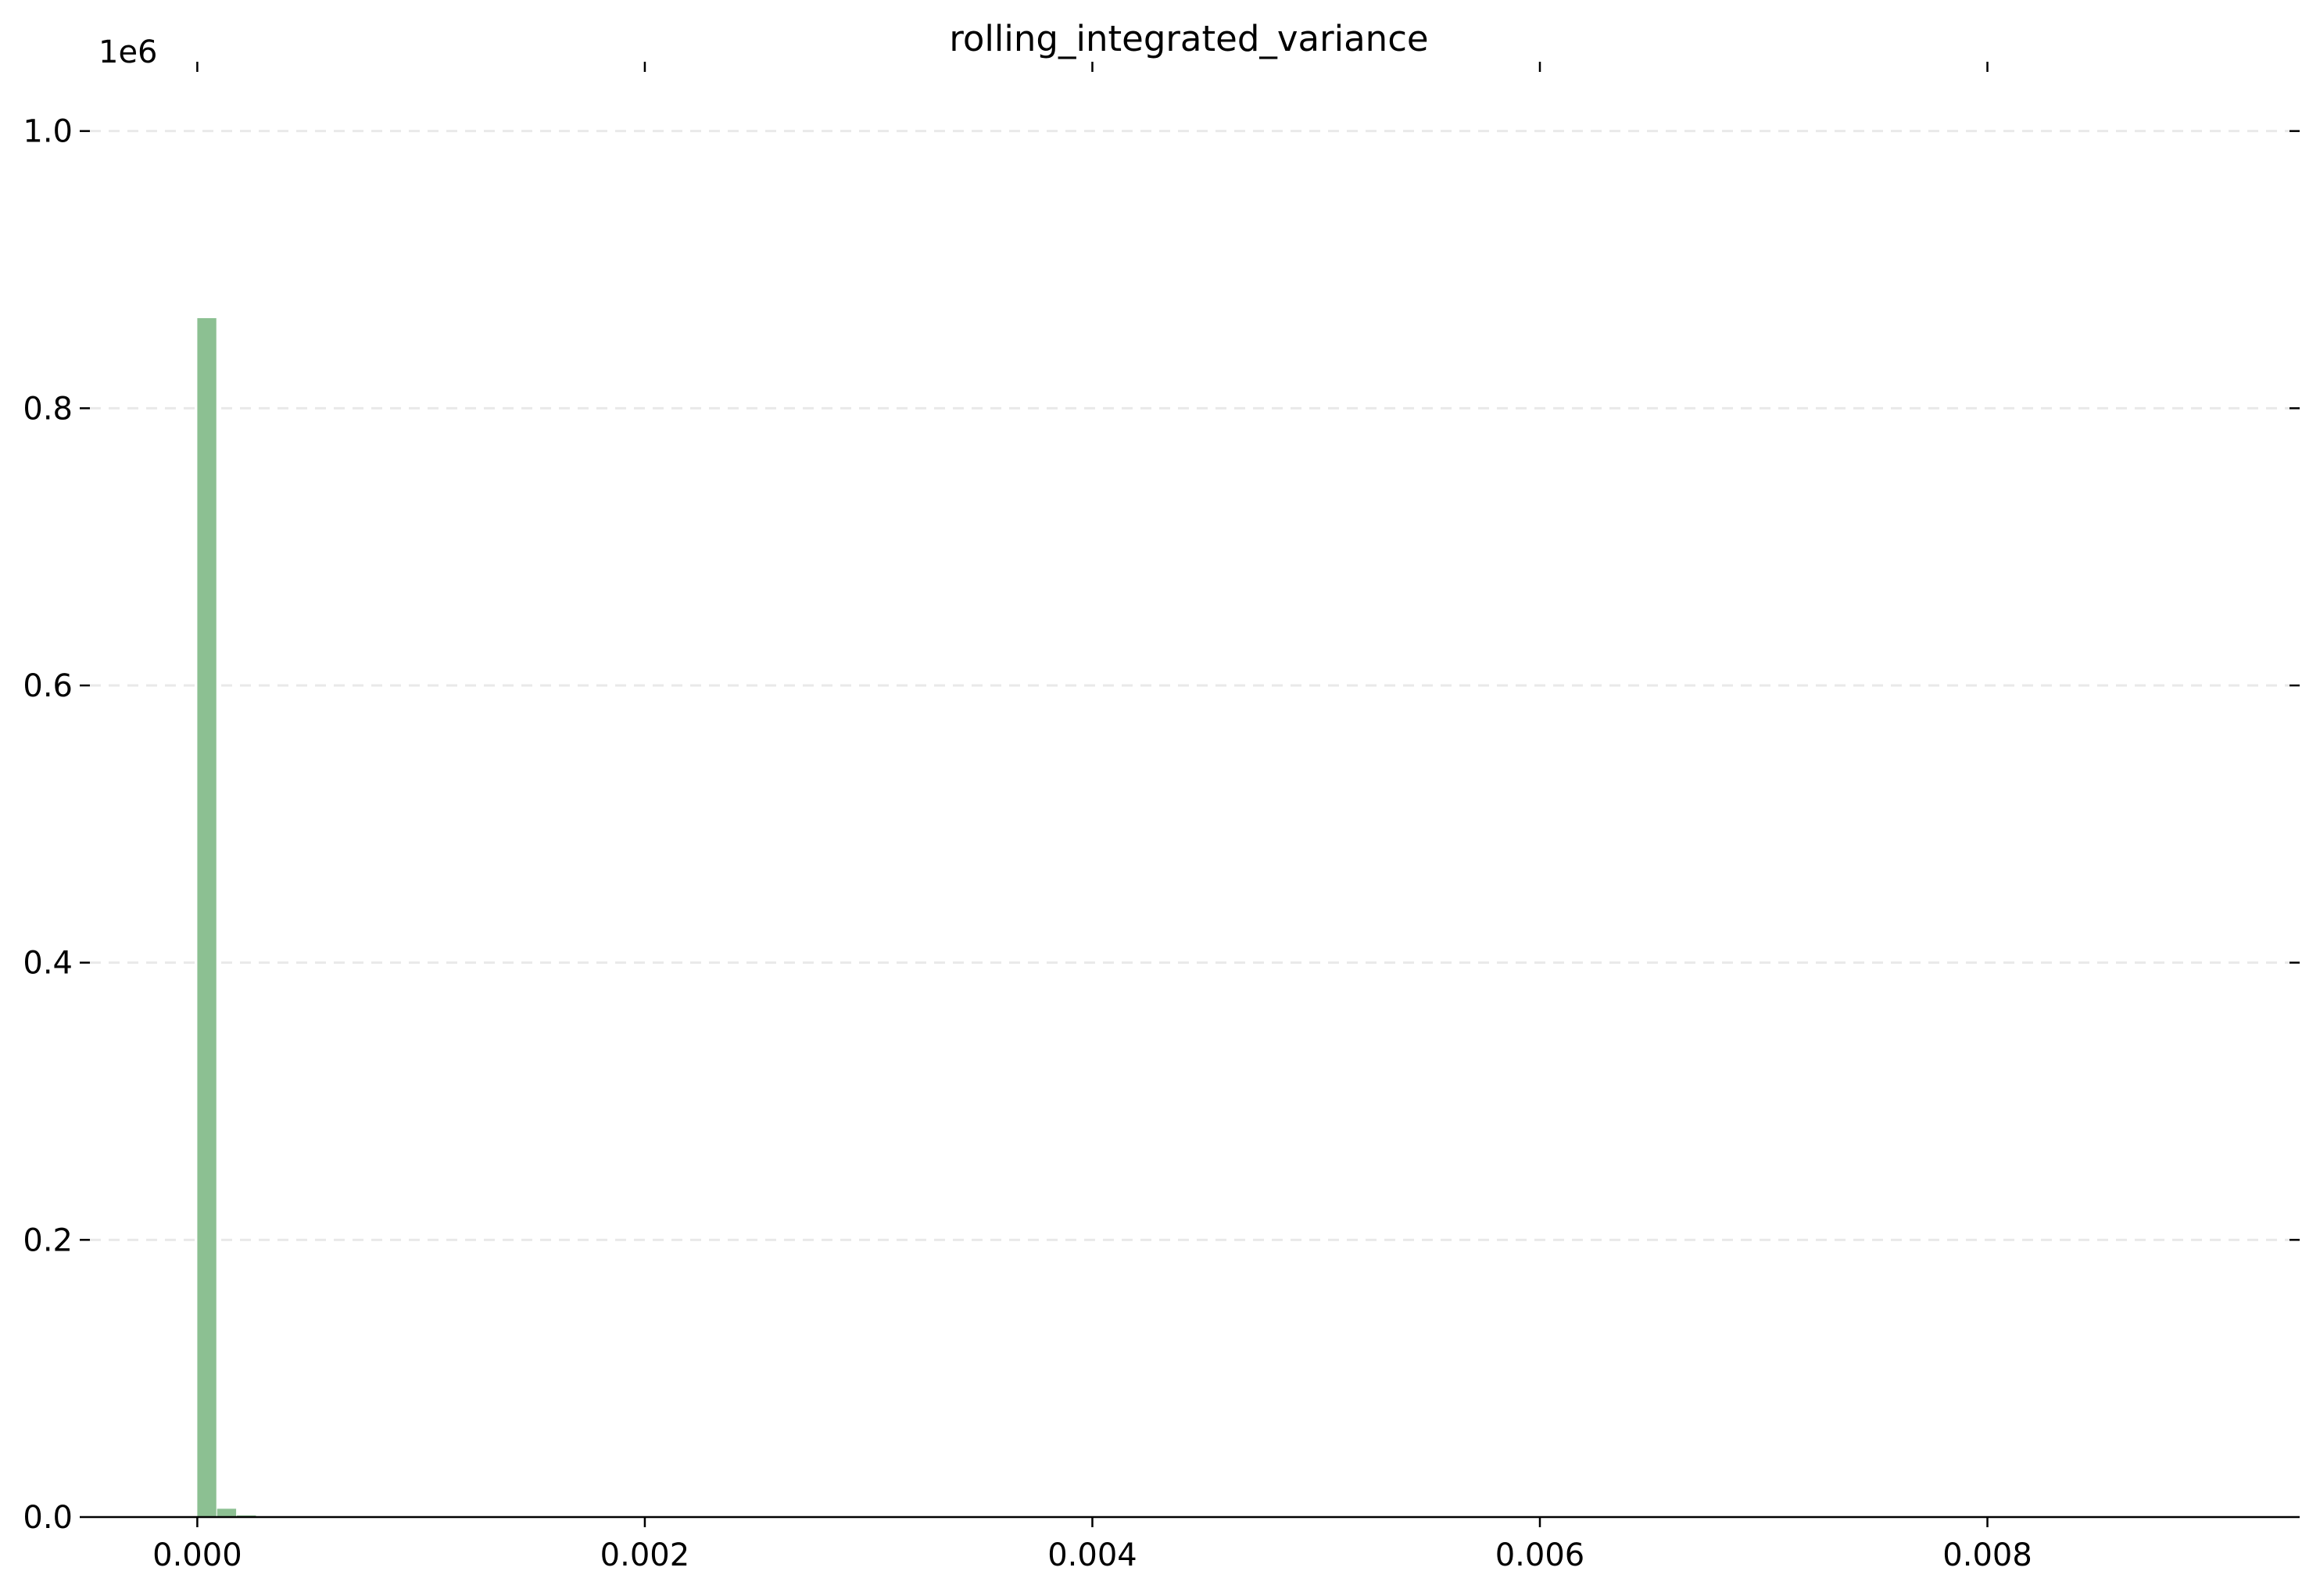  What do you see at coordinates (1188, 38) in the screenshot?
I see `chart-title: rolling_integrated_variance` at bounding box center [1188, 38].